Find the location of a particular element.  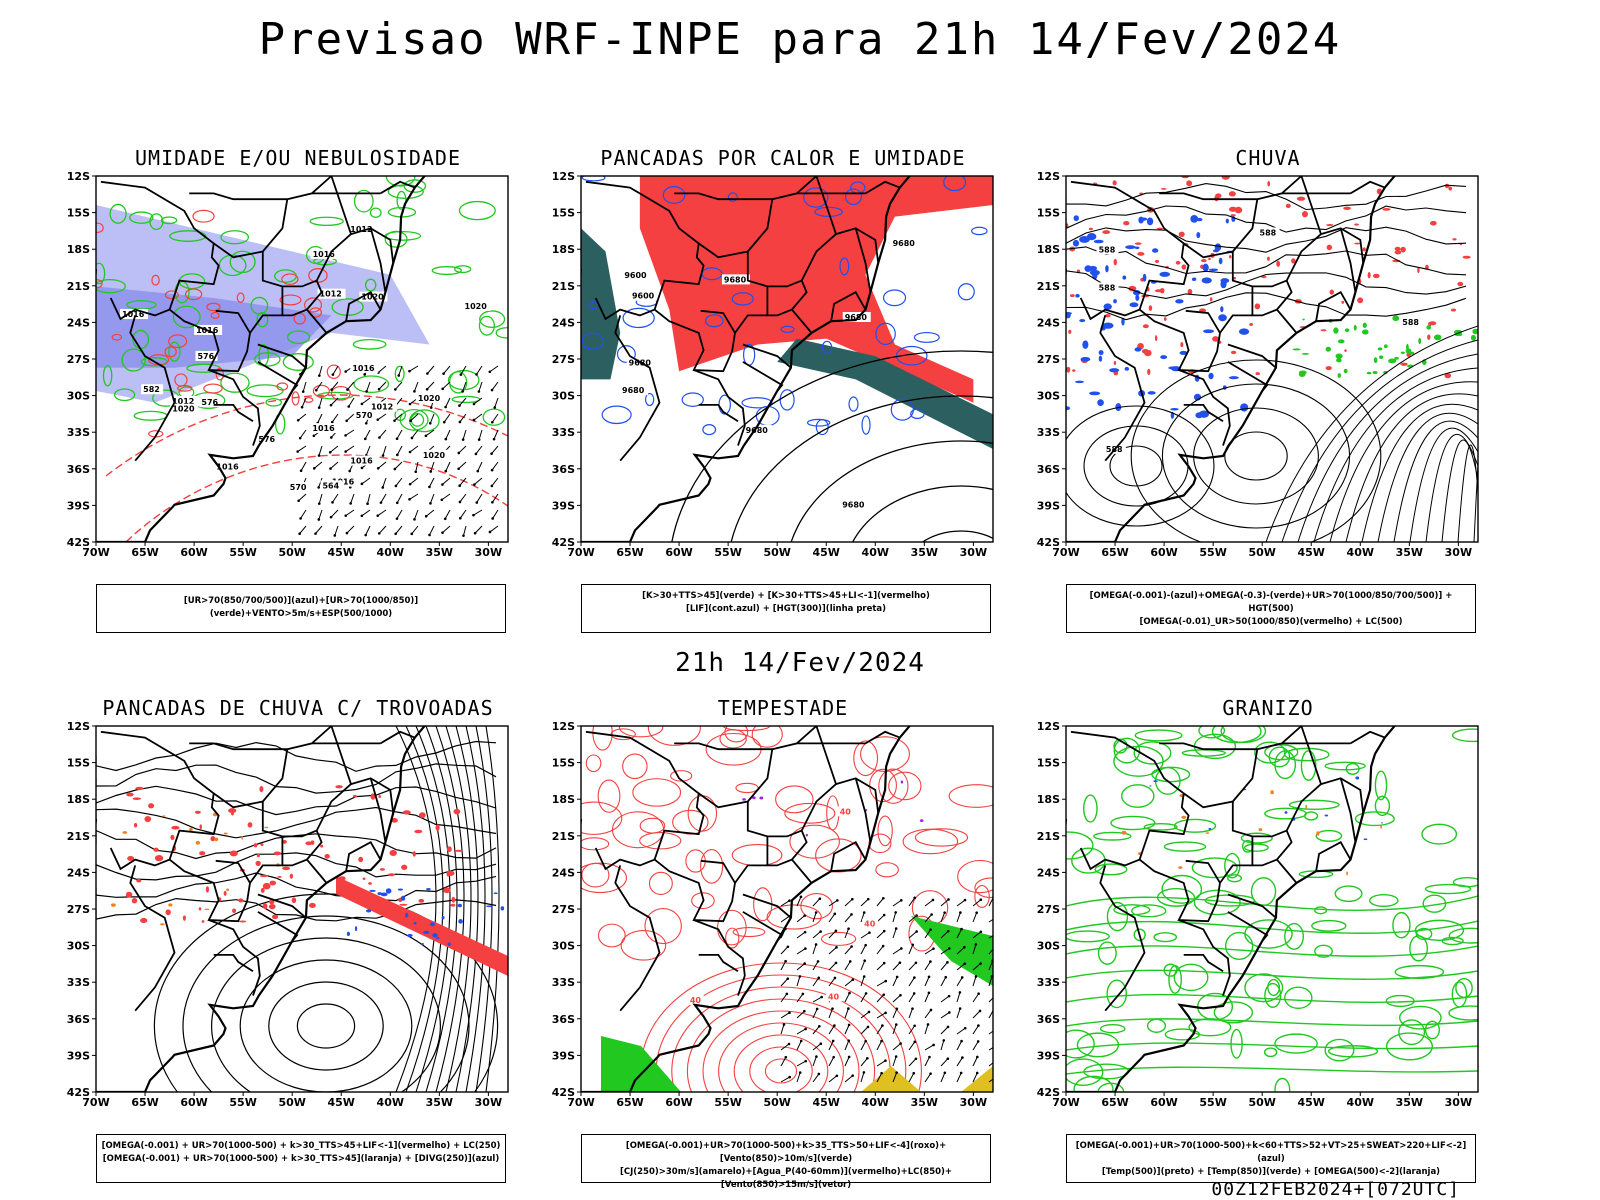

orange-cell is located at coordinates (1260, 830).